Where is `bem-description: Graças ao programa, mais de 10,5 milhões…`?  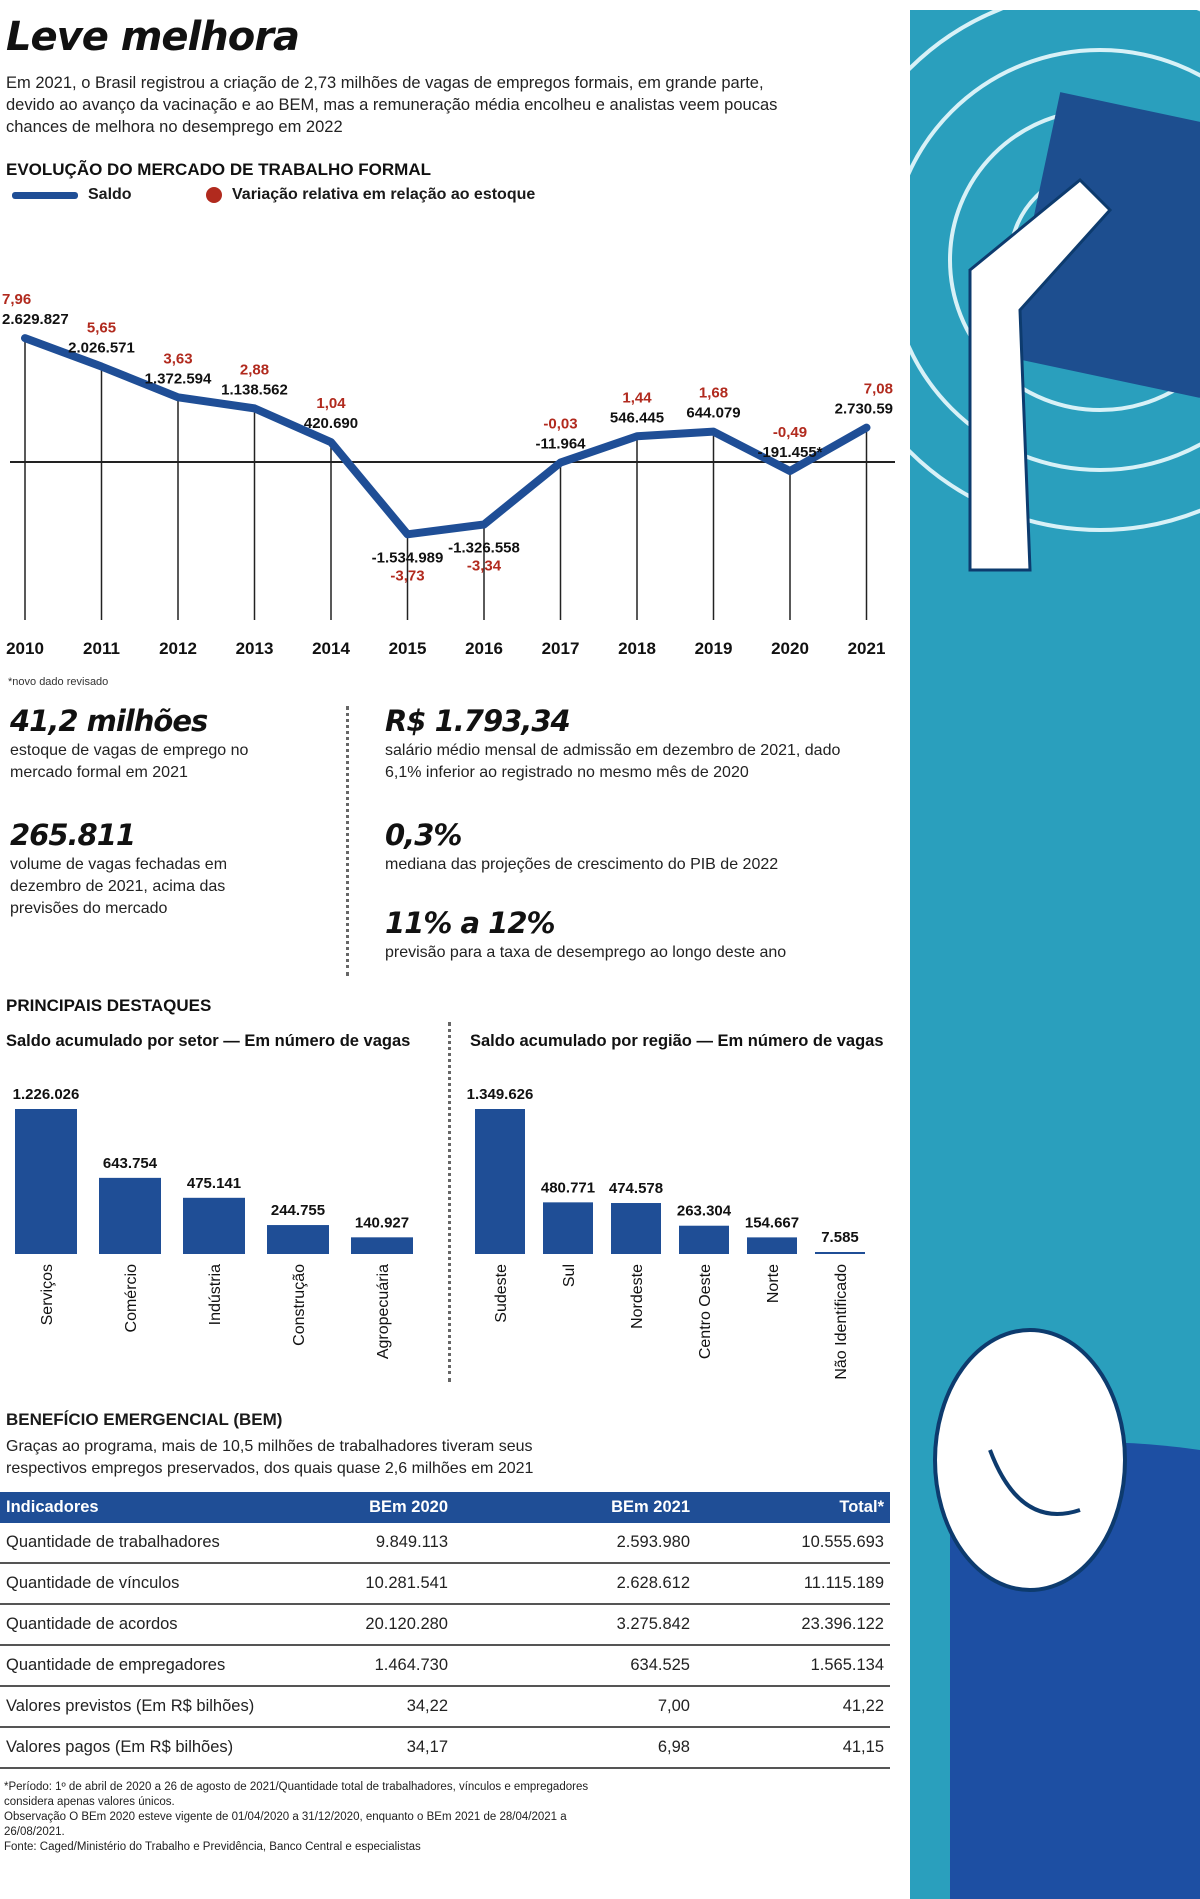 bem-description: Graças ao programa, mais de 10,5 milhões… is located at coordinates (270, 1457).